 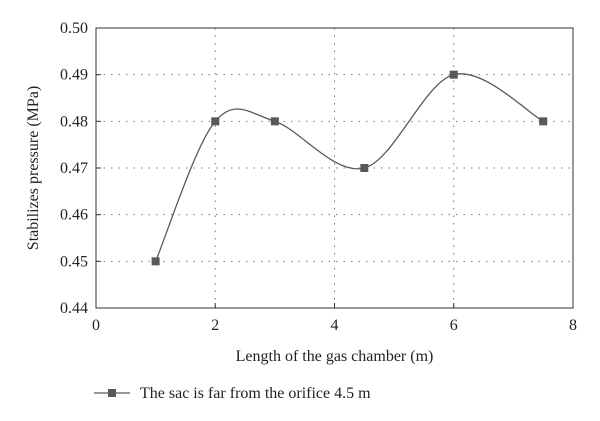 I want to click on y-tick-label: 0.50, so click(x=74, y=28).